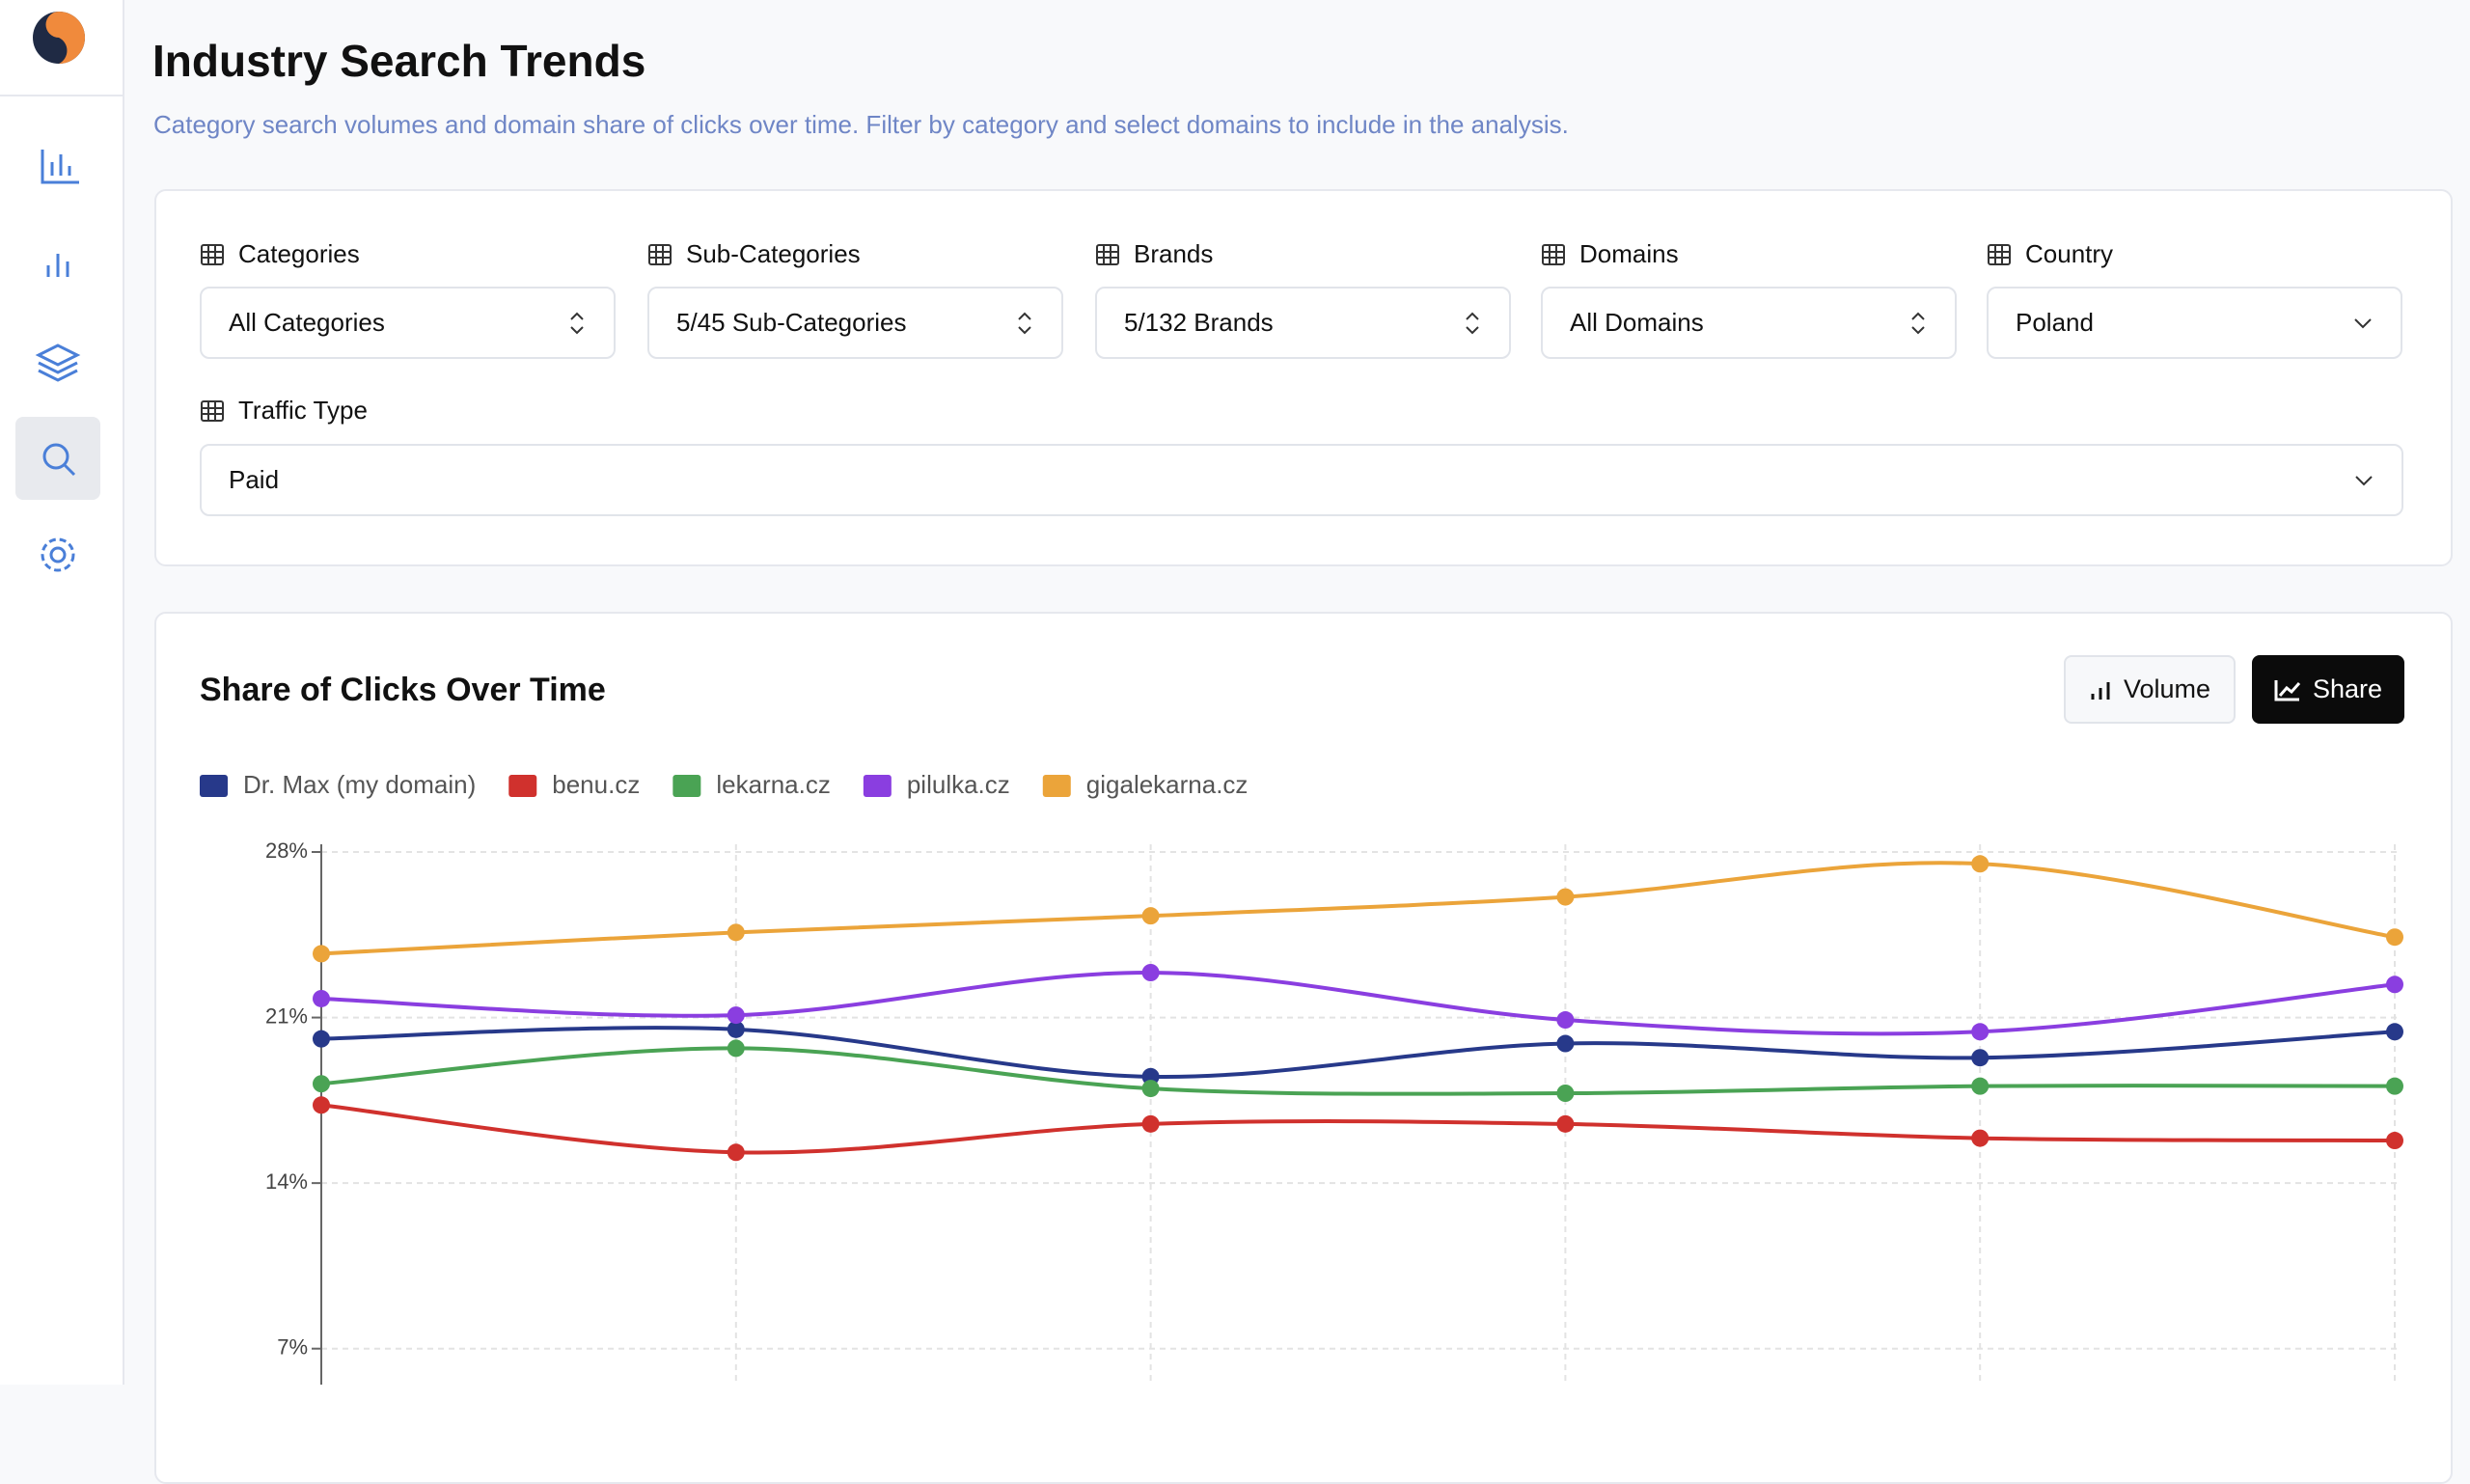 The width and height of the screenshot is (2470, 1484). Describe the element at coordinates (69, 470) in the screenshot. I see `nav-search` at that location.